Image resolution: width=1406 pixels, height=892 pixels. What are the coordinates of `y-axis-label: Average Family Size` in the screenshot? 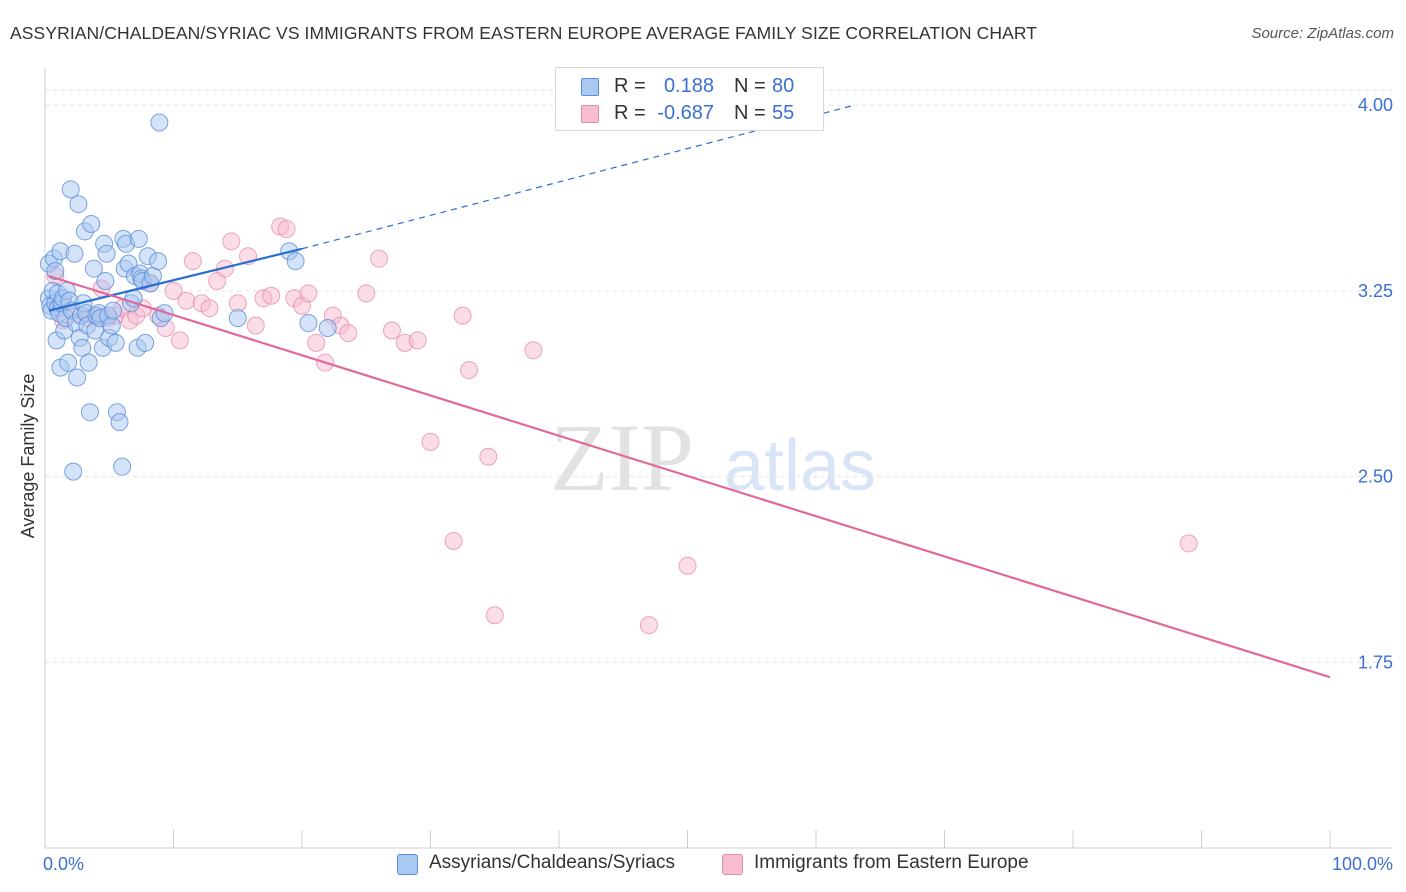 It's located at (28, 456).